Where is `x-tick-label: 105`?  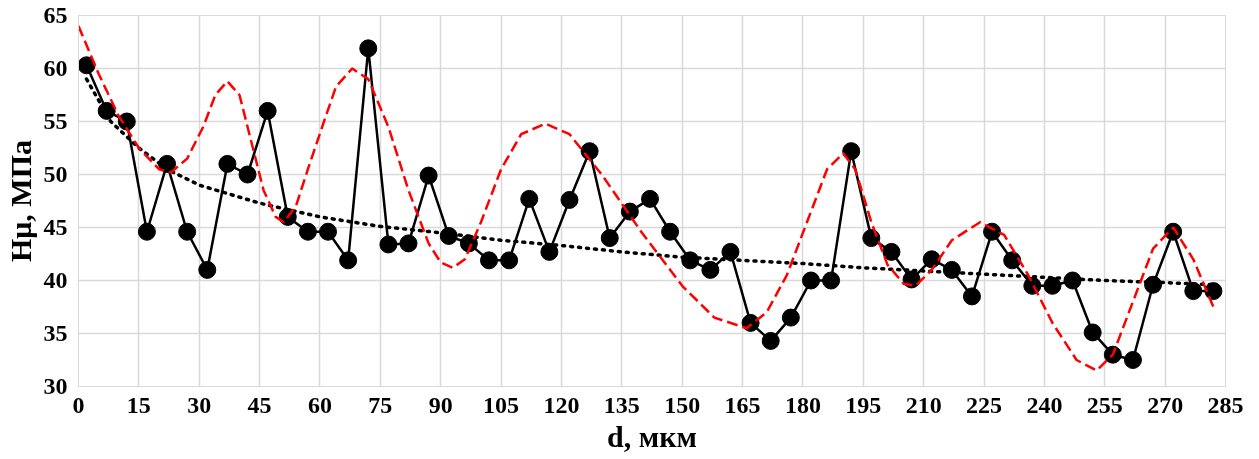
x-tick-label: 105 is located at coordinates (501, 404).